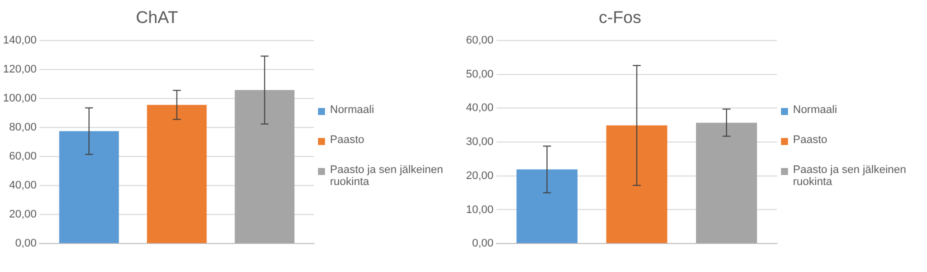  I want to click on y-tick-label: 100,00, so click(19, 98).